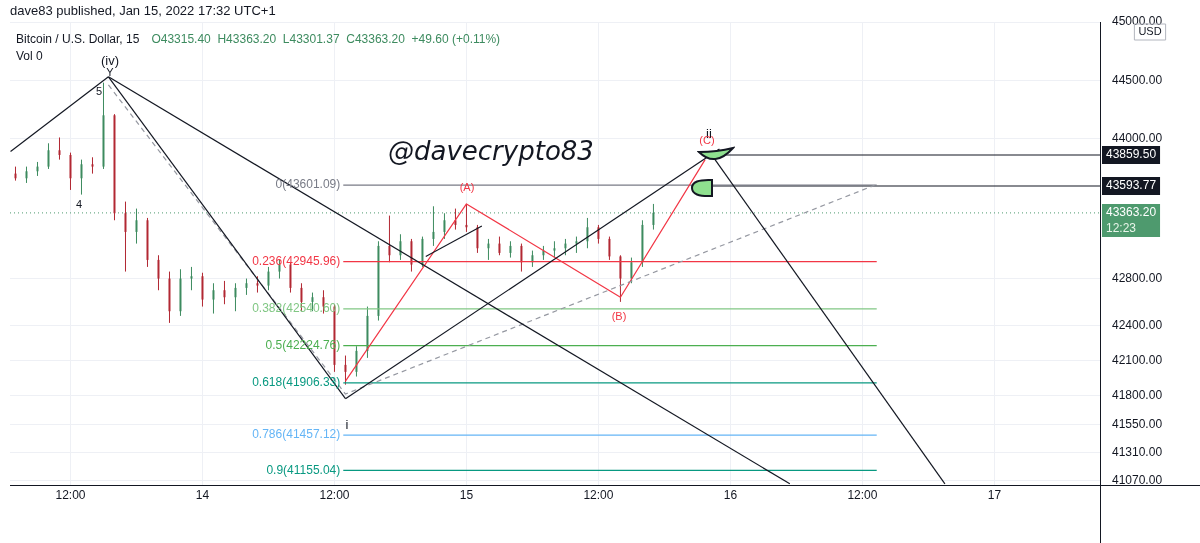 The height and width of the screenshot is (543, 1200). Describe the element at coordinates (1137, 394) in the screenshot. I see `y-tick-label: 41800.00` at that location.